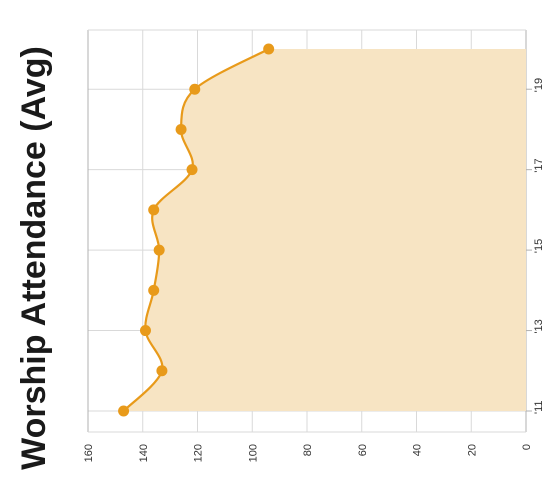 This screenshot has height=495, width=551. Describe the element at coordinates (144, 453) in the screenshot. I see `value-tick-label: 140` at that location.